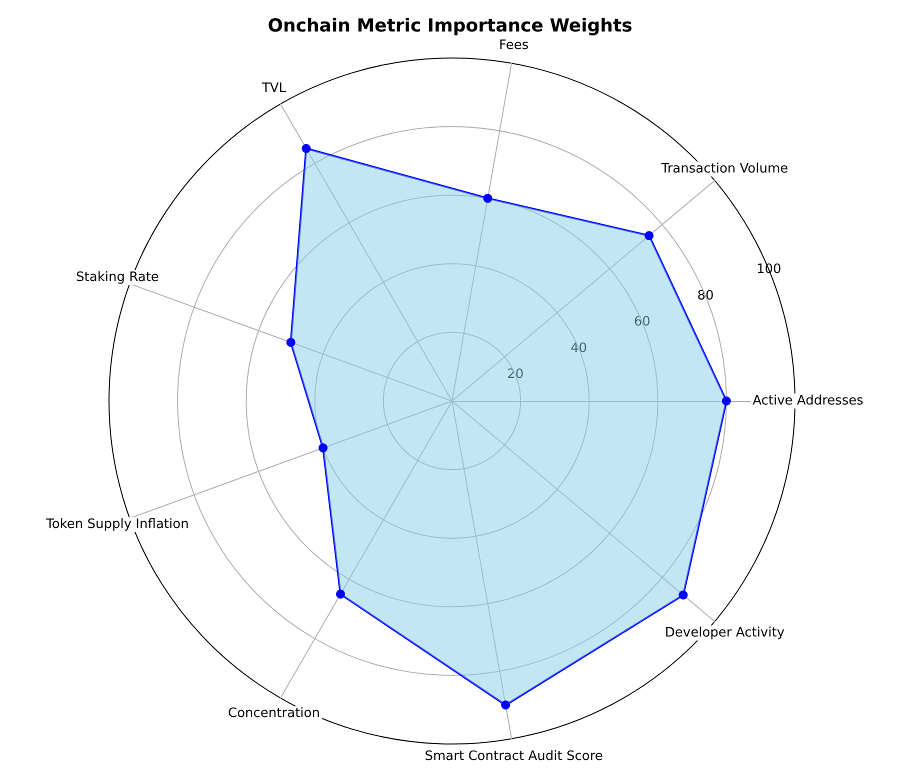  What do you see at coordinates (273, 88) in the screenshot?
I see `spoke-label: TVL` at bounding box center [273, 88].